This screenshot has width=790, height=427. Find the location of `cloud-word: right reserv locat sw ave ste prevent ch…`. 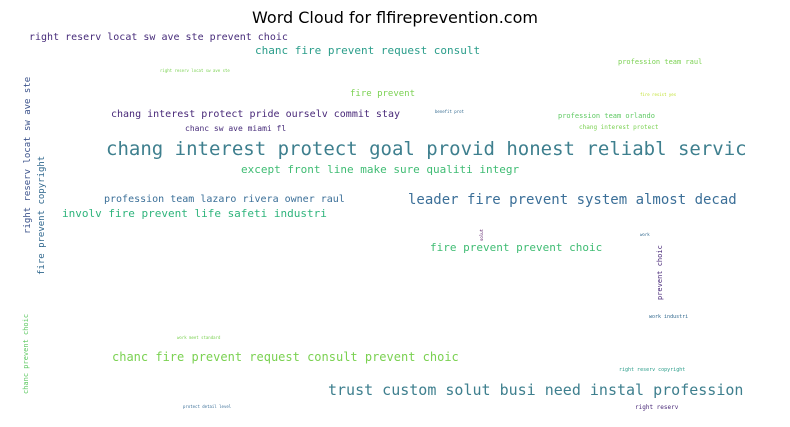

cloud-word: right reserv locat sw ave ste prevent ch… is located at coordinates (158, 37).